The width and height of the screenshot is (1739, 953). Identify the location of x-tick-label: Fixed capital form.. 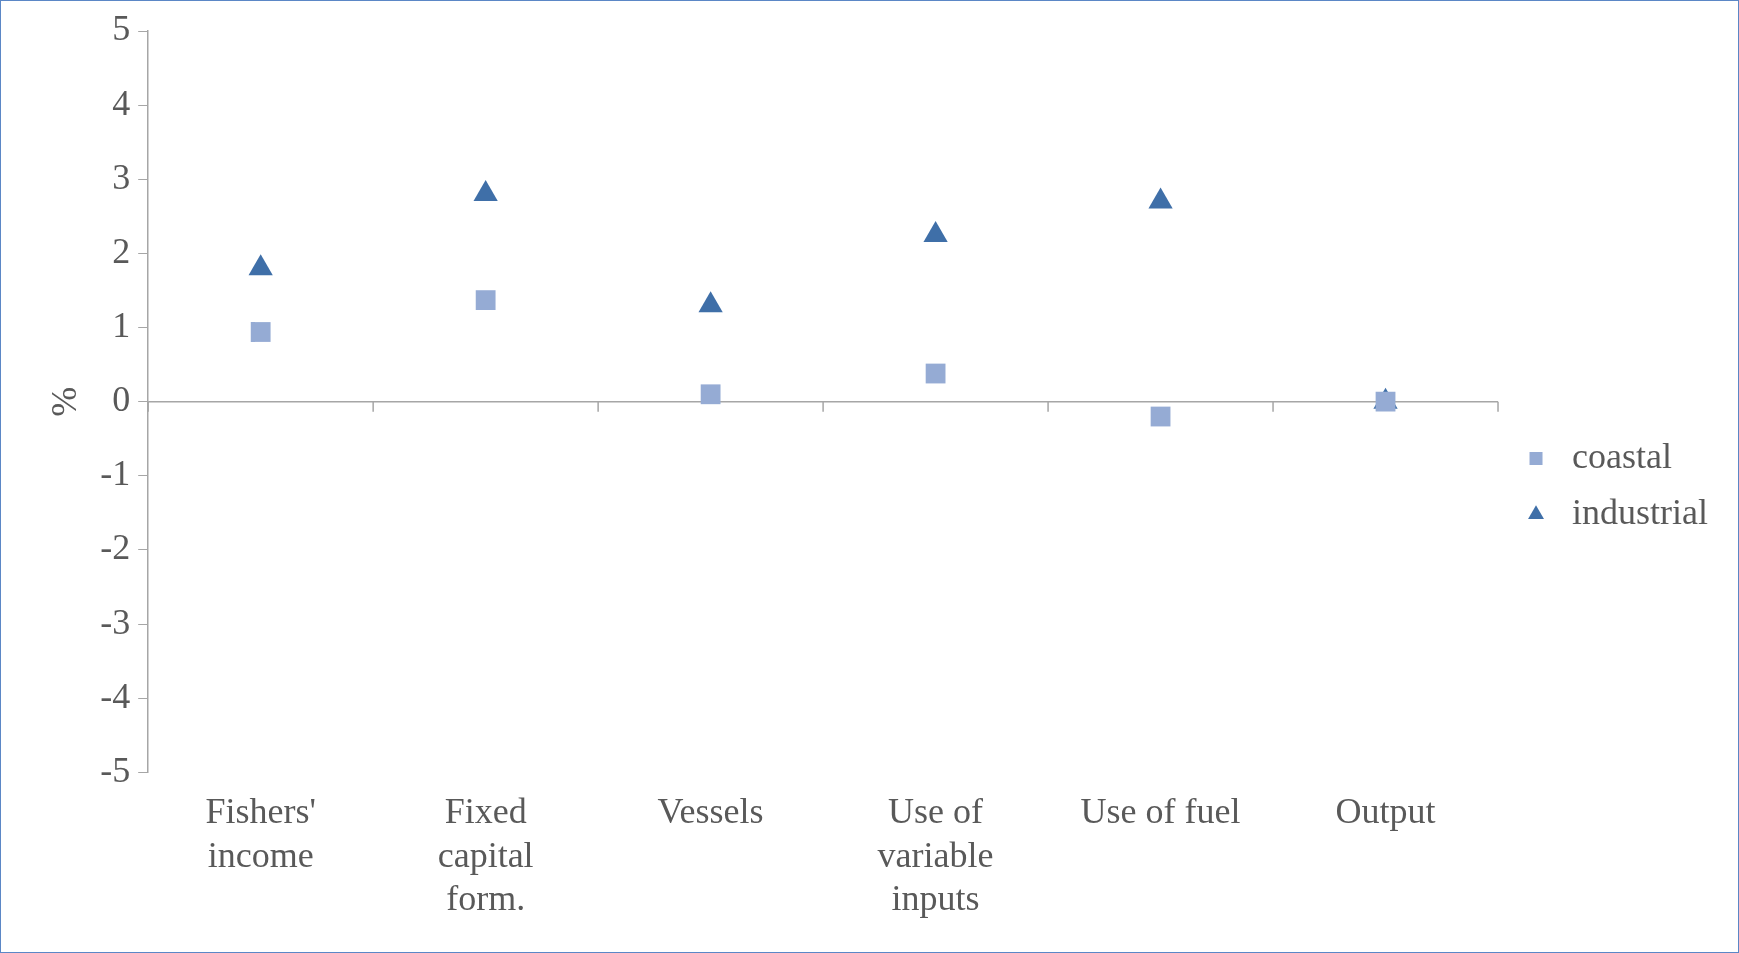
(485, 854).